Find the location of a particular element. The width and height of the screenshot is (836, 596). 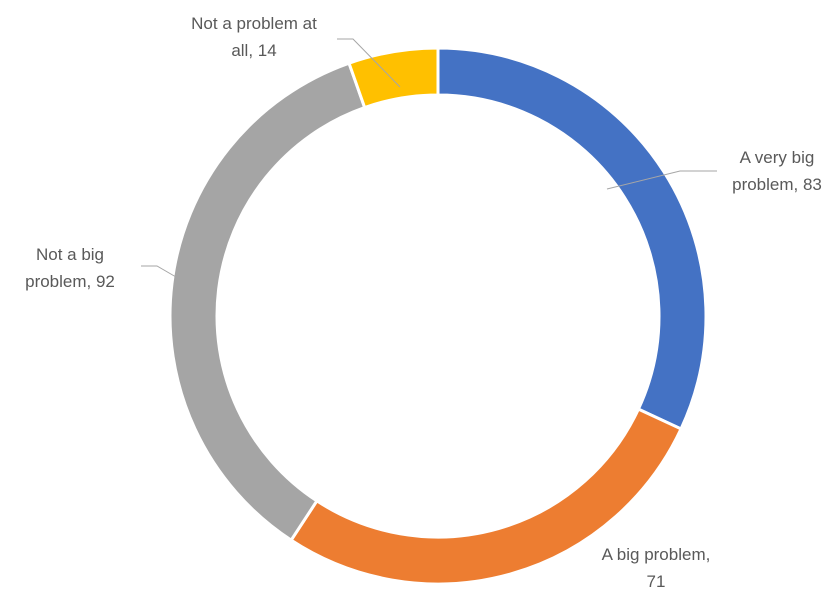

data-label-not-a-problem-at-all: Not a problem at all, 14 is located at coordinates (254, 37).